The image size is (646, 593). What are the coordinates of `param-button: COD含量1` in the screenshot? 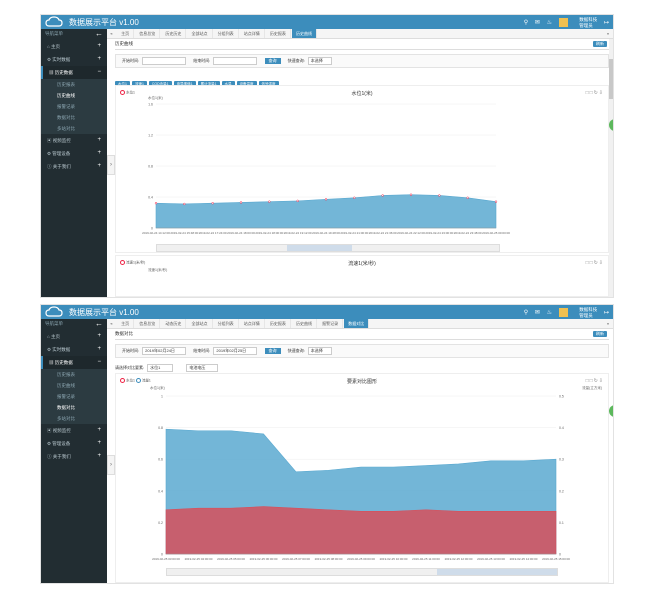 It's located at (160, 84).